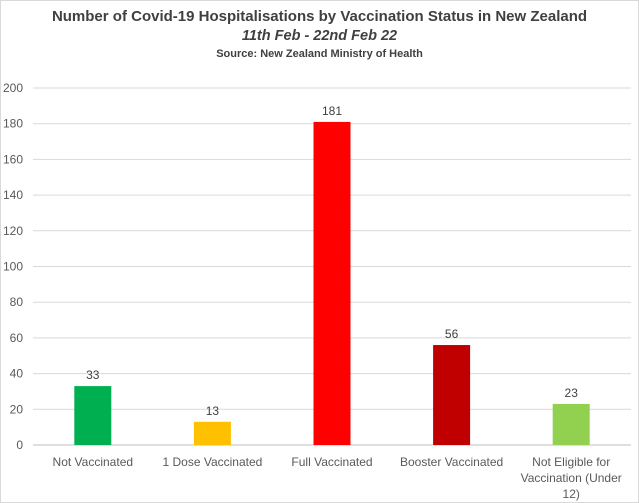 The image size is (639, 503). Describe the element at coordinates (17, 409) in the screenshot. I see `y-tick-label: 20` at that location.